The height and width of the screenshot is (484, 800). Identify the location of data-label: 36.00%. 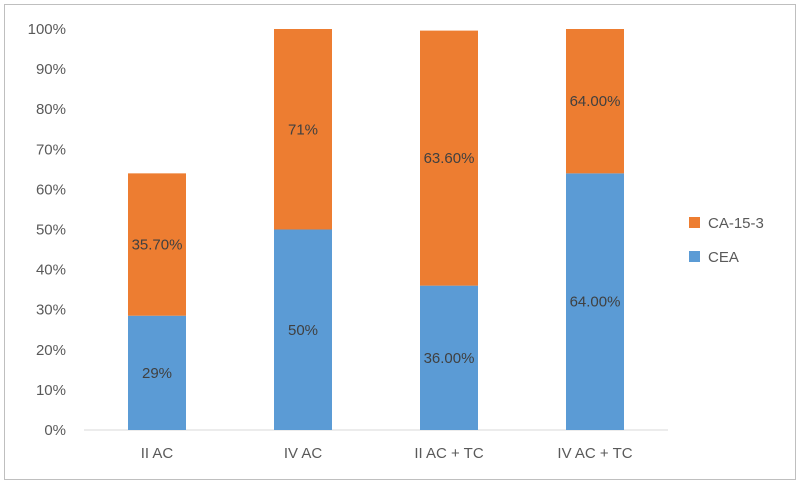
(449, 358).